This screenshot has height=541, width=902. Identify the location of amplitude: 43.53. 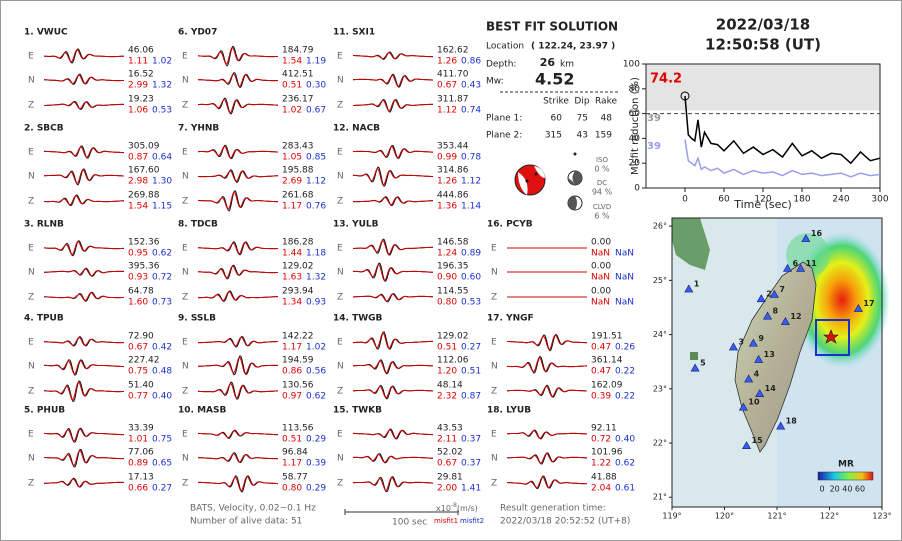
(450, 429).